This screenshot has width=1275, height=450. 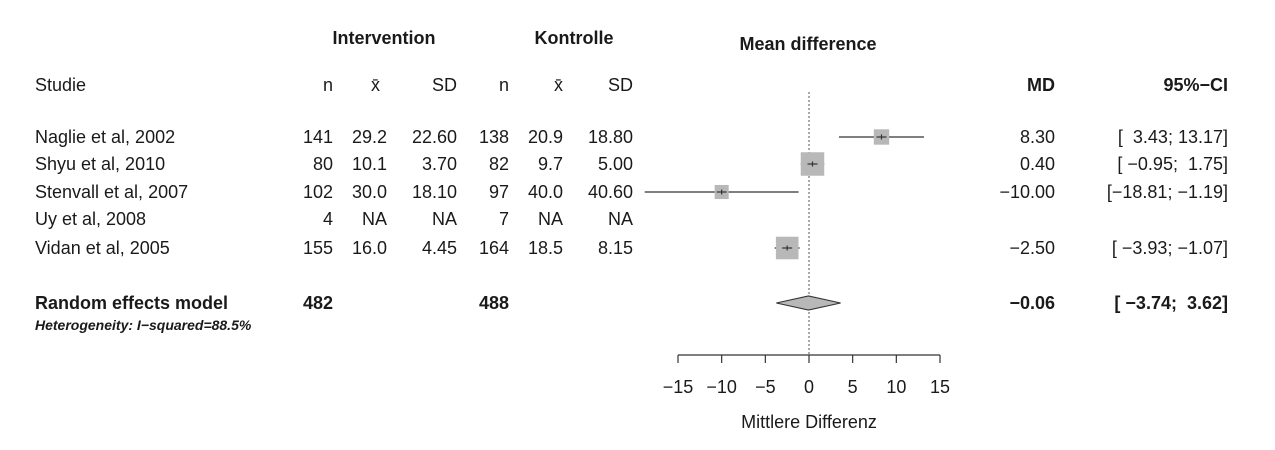 What do you see at coordinates (374, 219) in the screenshot?
I see `mean-intervention: NA` at bounding box center [374, 219].